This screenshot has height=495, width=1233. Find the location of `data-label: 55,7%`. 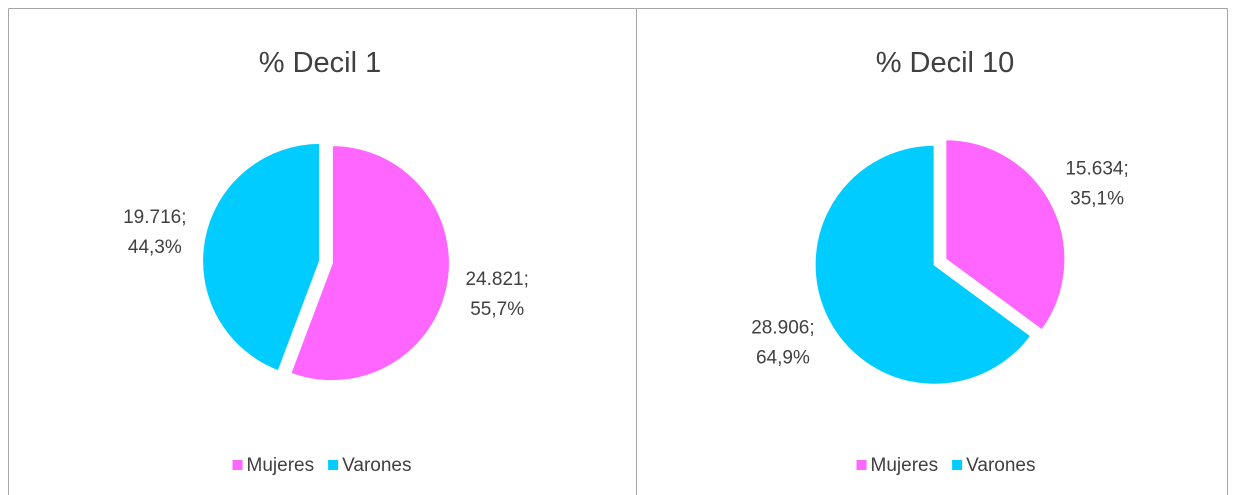

data-label: 55,7% is located at coordinates (497, 309).